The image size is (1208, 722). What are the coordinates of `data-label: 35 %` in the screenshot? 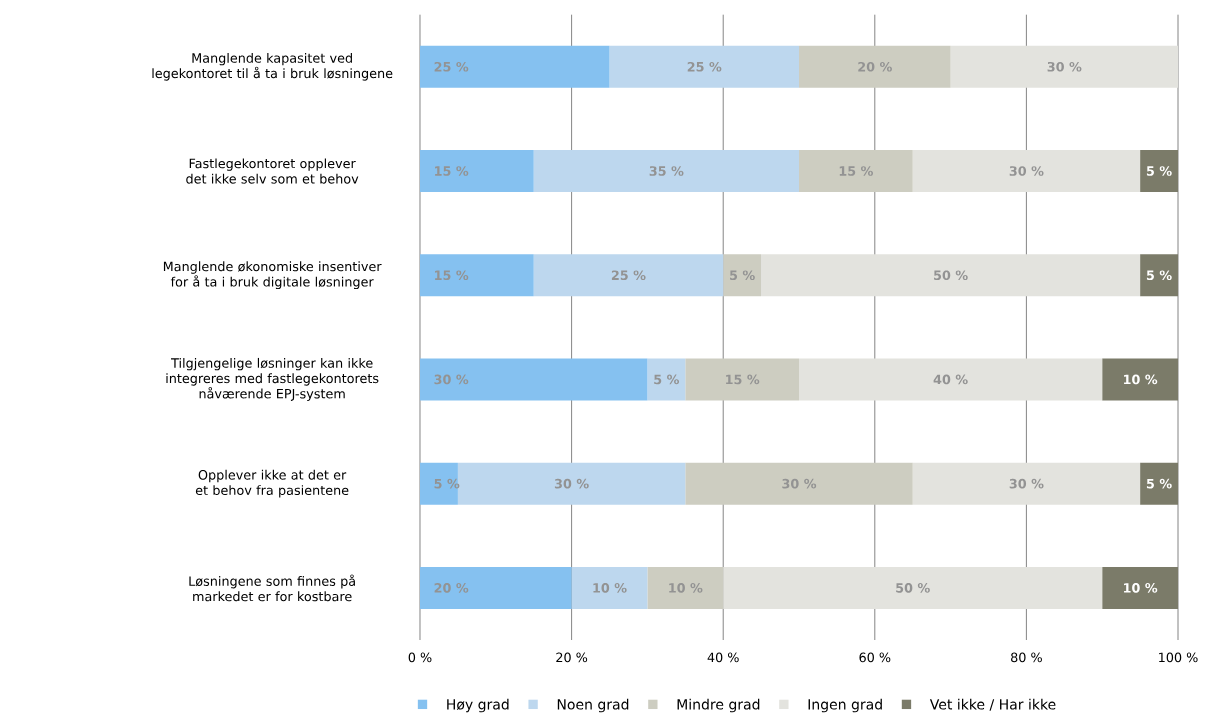 It's located at (666, 171).